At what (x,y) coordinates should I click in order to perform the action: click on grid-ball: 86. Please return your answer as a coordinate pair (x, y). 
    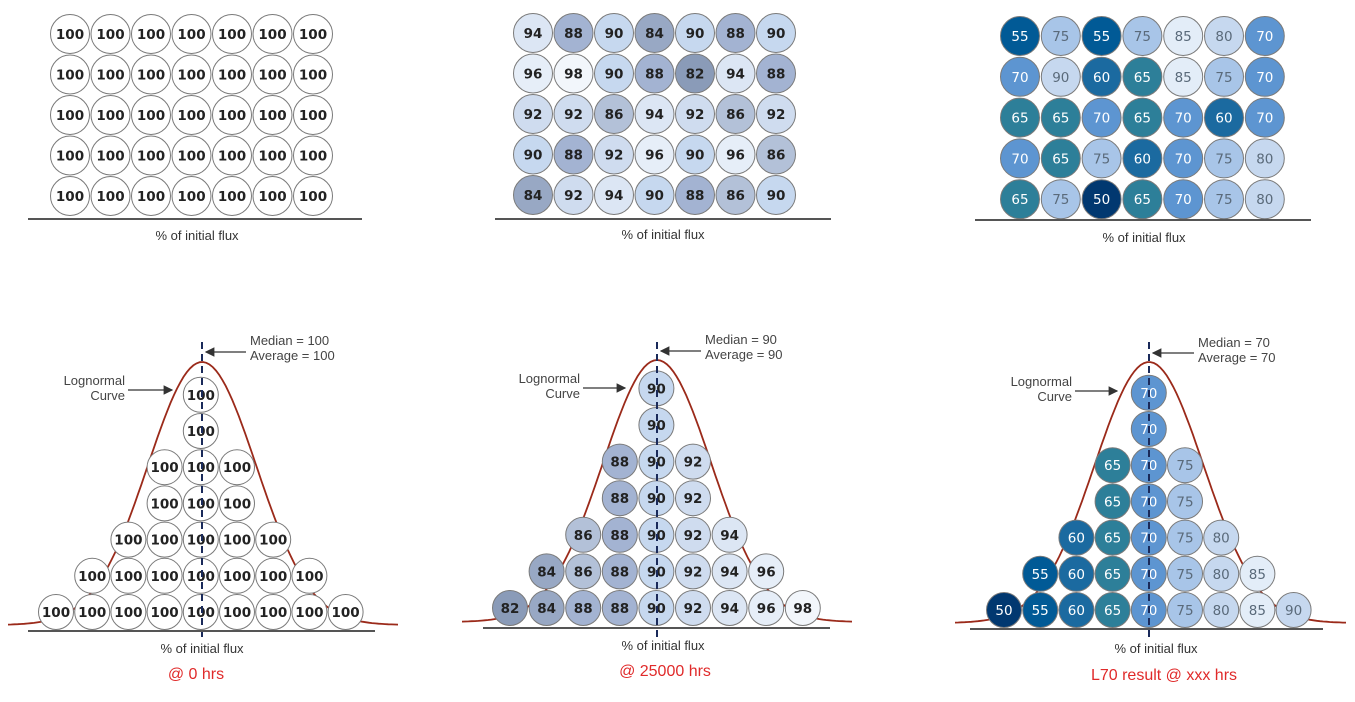
    Looking at the image, I should click on (614, 114).